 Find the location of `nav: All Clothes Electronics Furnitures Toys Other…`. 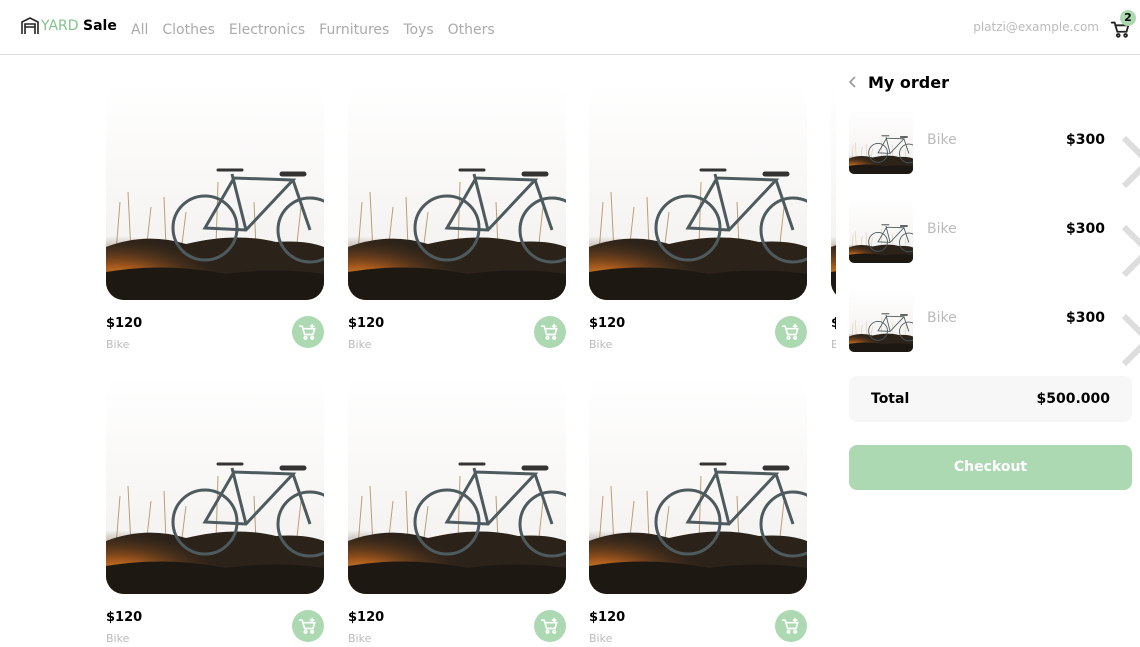

nav: All Clothes Electronics Furnitures Toys Other… is located at coordinates (320, 28).